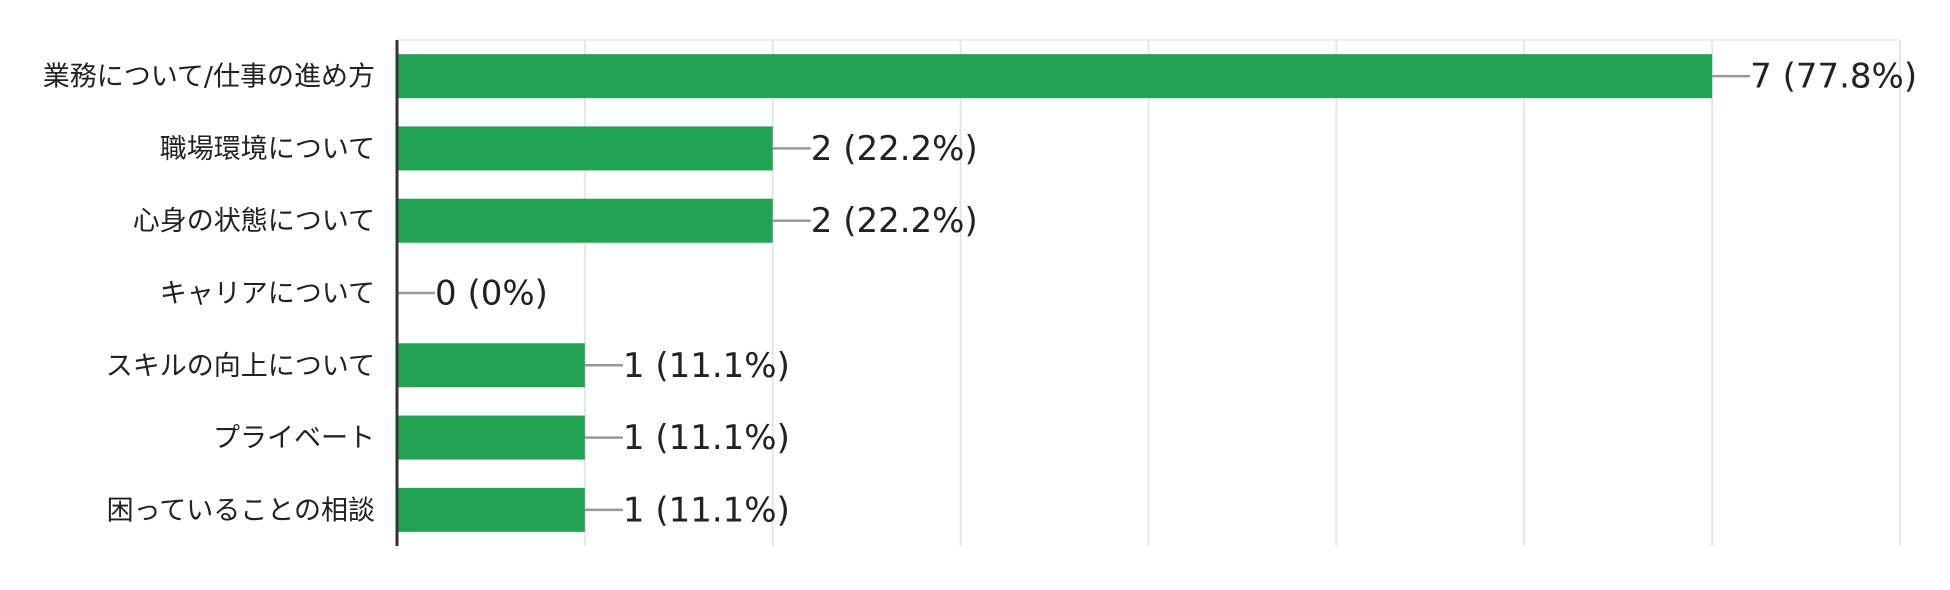 The width and height of the screenshot is (1950, 590). Describe the element at coordinates (254, 221) in the screenshot. I see `category-label: 心身の状態について` at that location.